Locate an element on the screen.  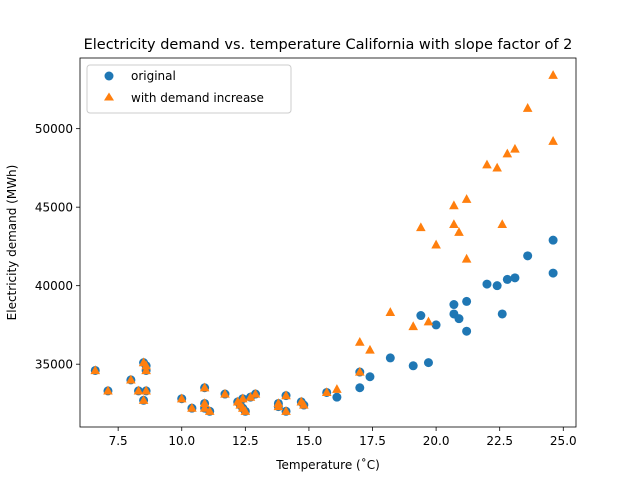
legend-box is located at coordinates (189, 89).